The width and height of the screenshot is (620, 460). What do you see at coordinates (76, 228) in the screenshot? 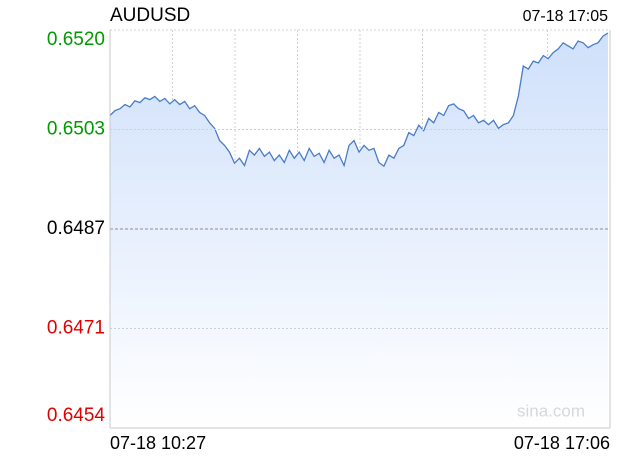
I see `y-tick-label: 0.6487` at bounding box center [76, 228].